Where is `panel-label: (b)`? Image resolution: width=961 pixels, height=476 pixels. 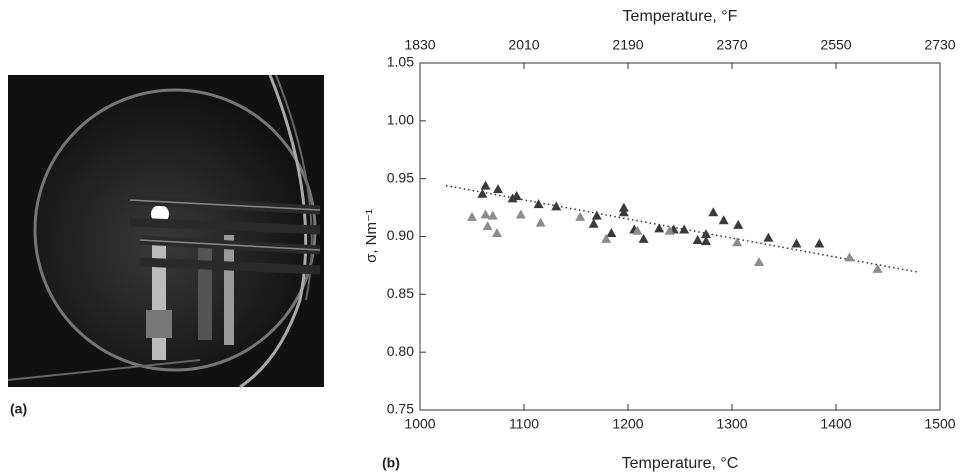
panel-label: (b) is located at coordinates (391, 463).